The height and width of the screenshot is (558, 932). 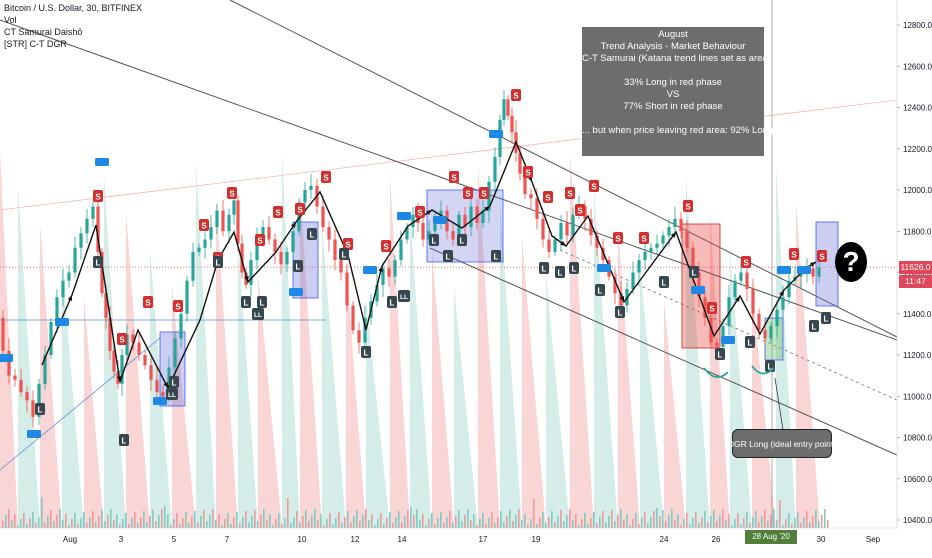 I want to click on mid-channel-line, so click(x=728, y=325).